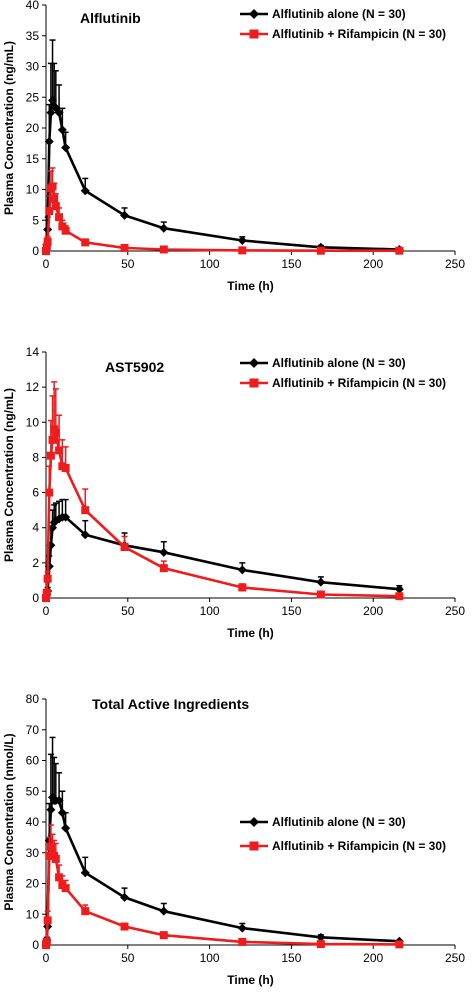 The height and width of the screenshot is (994, 474). What do you see at coordinates (210, 264) in the screenshot?
I see `x-tick-label: 100` at bounding box center [210, 264].